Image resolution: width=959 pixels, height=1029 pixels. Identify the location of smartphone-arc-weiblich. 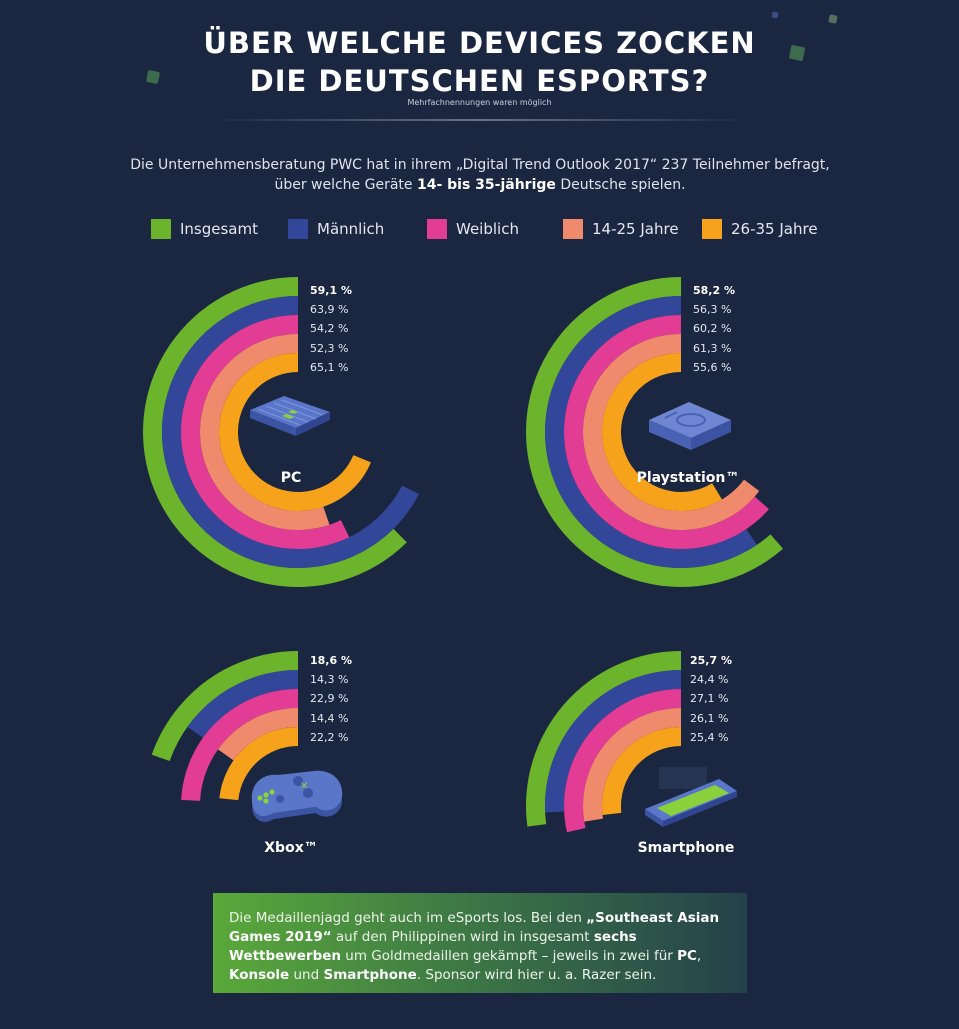
(622, 761).